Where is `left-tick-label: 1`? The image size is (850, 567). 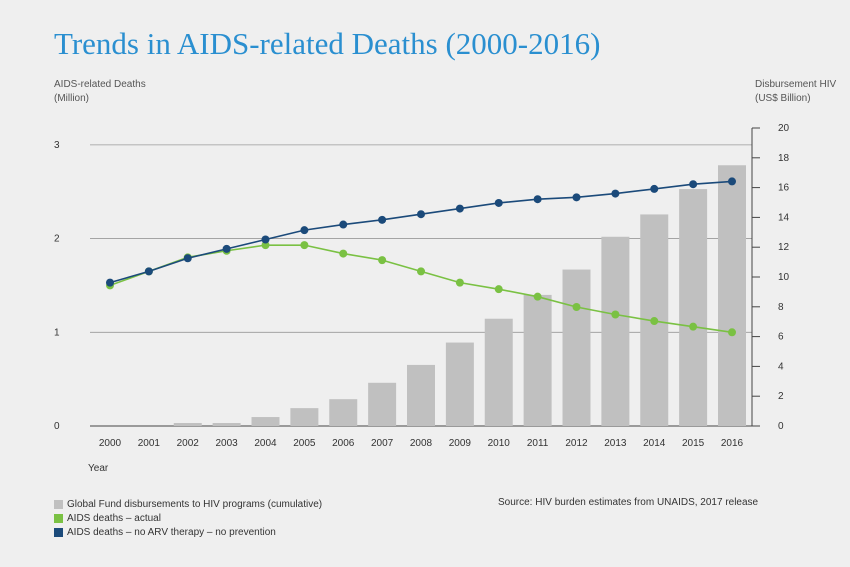 left-tick-label: 1 is located at coordinates (57, 332).